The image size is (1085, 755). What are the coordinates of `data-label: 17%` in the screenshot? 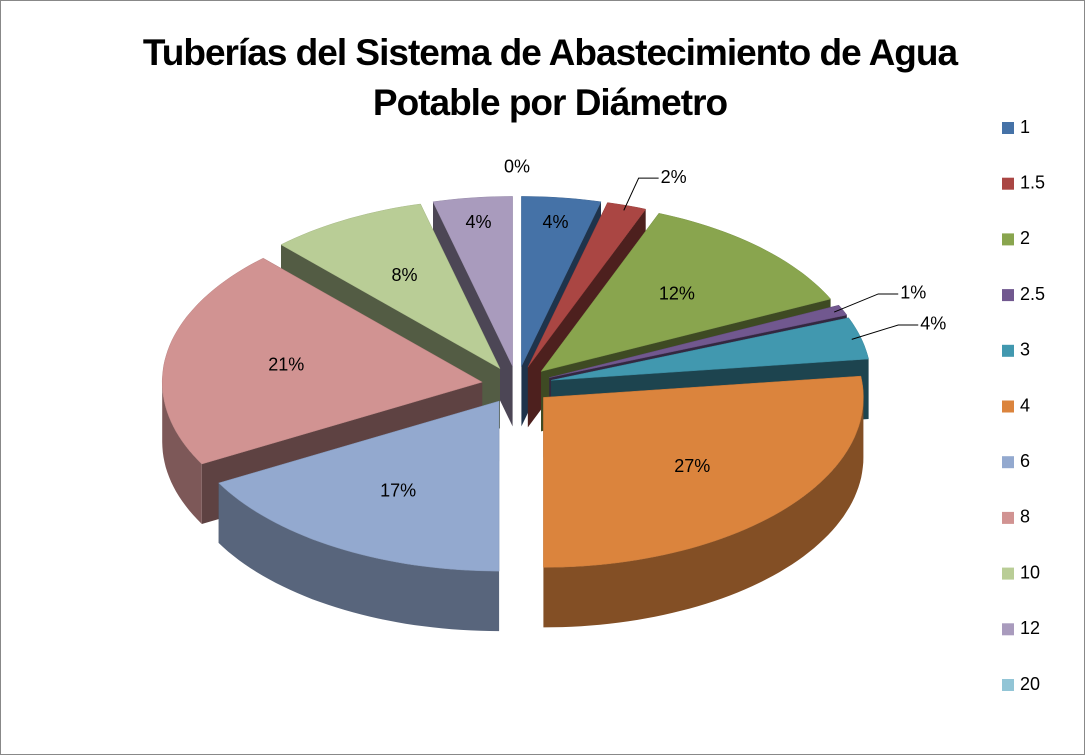 It's located at (398, 491).